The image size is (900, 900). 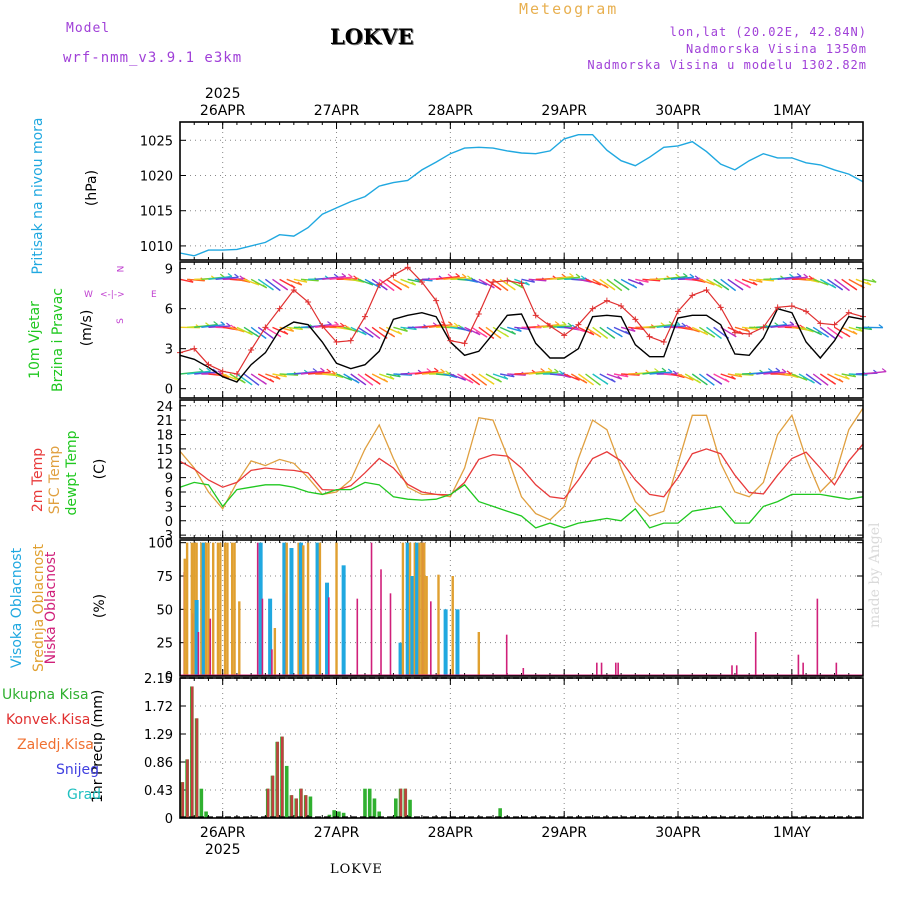 I want to click on ytick-label-clouds: 0, so click(x=169, y=677).